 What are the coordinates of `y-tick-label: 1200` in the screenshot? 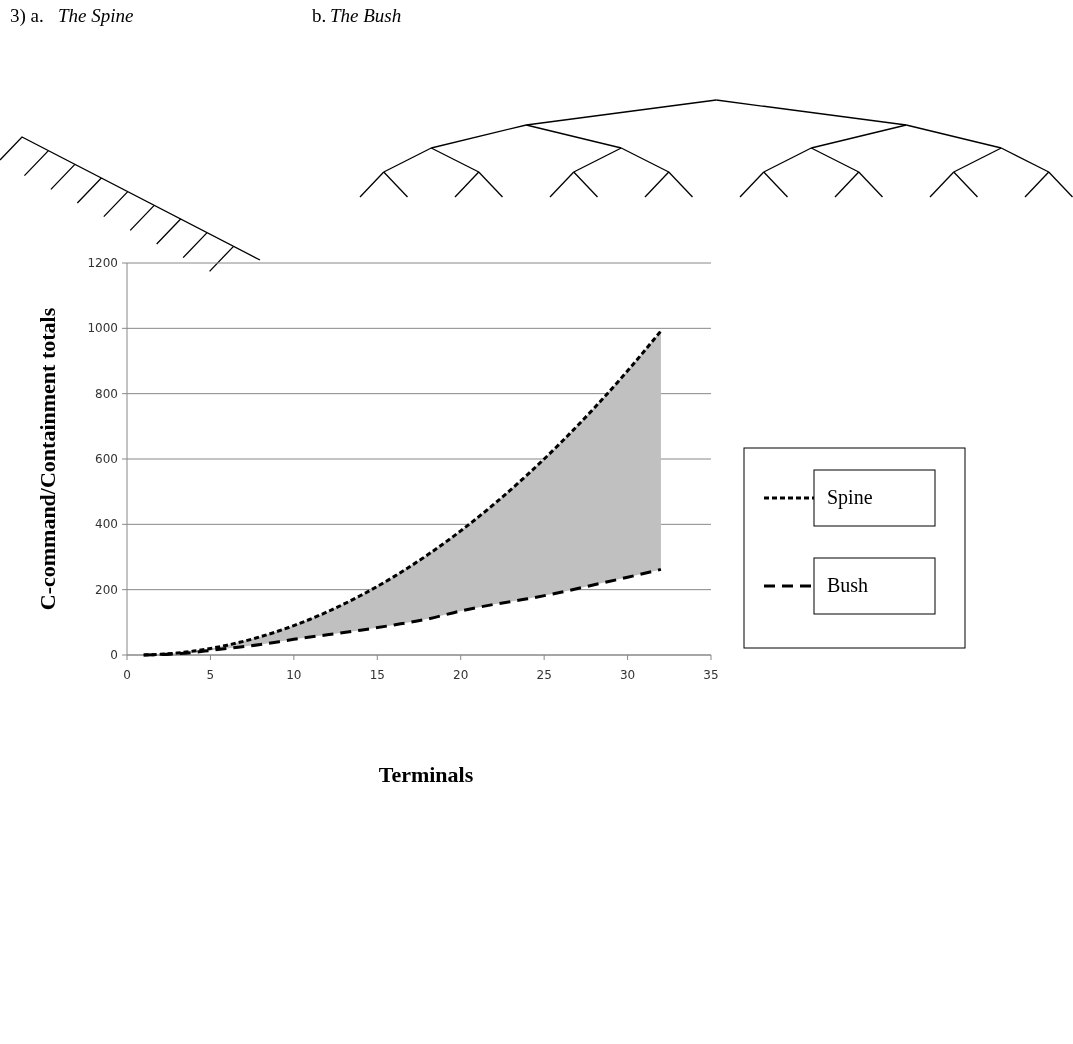 It's located at (102, 263).